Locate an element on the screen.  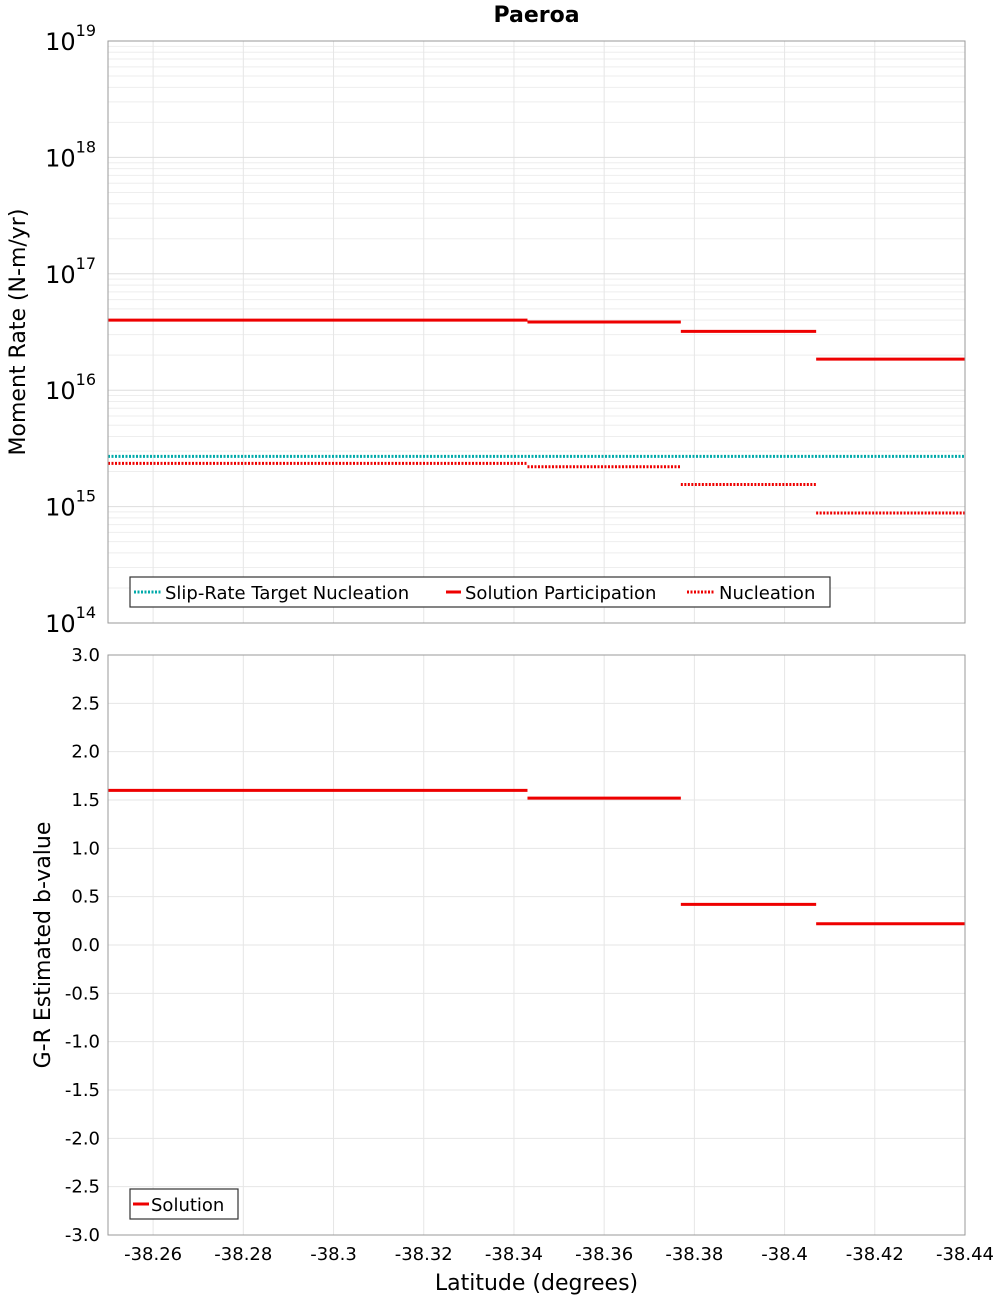
y-tick-label: 1017 is located at coordinates (70, 271).